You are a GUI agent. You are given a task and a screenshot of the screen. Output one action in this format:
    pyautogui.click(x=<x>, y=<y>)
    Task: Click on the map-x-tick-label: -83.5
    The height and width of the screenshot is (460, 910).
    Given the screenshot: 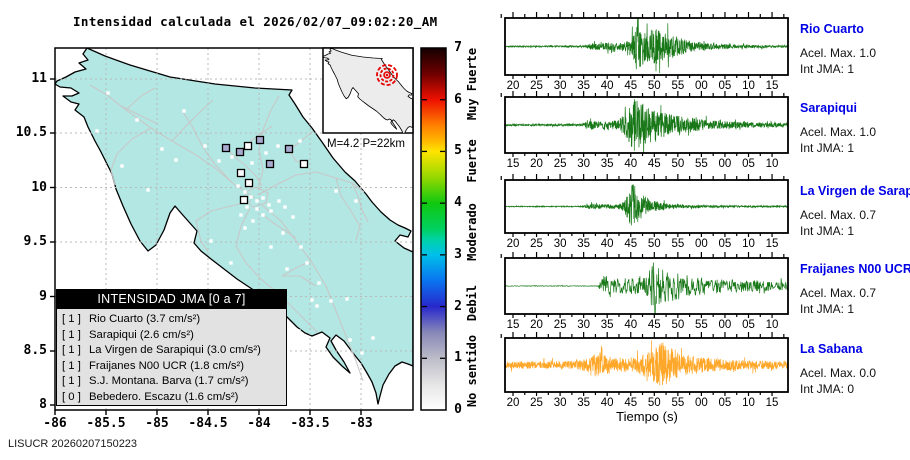 What is the action you would take?
    pyautogui.click(x=310, y=423)
    